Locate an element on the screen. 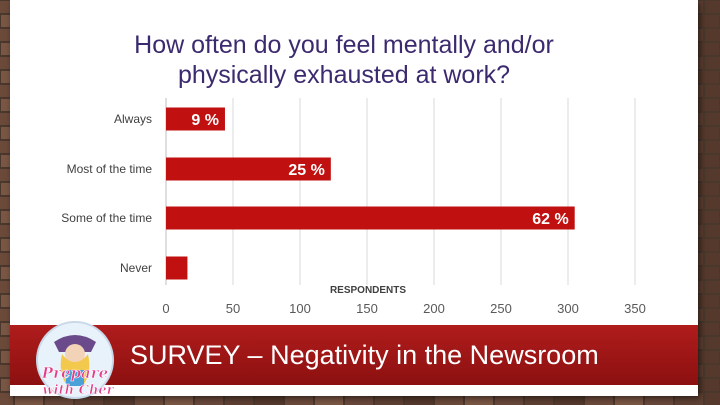 Image resolution: width=720 pixels, height=405 pixels. category-label: Never is located at coordinates (136, 268).